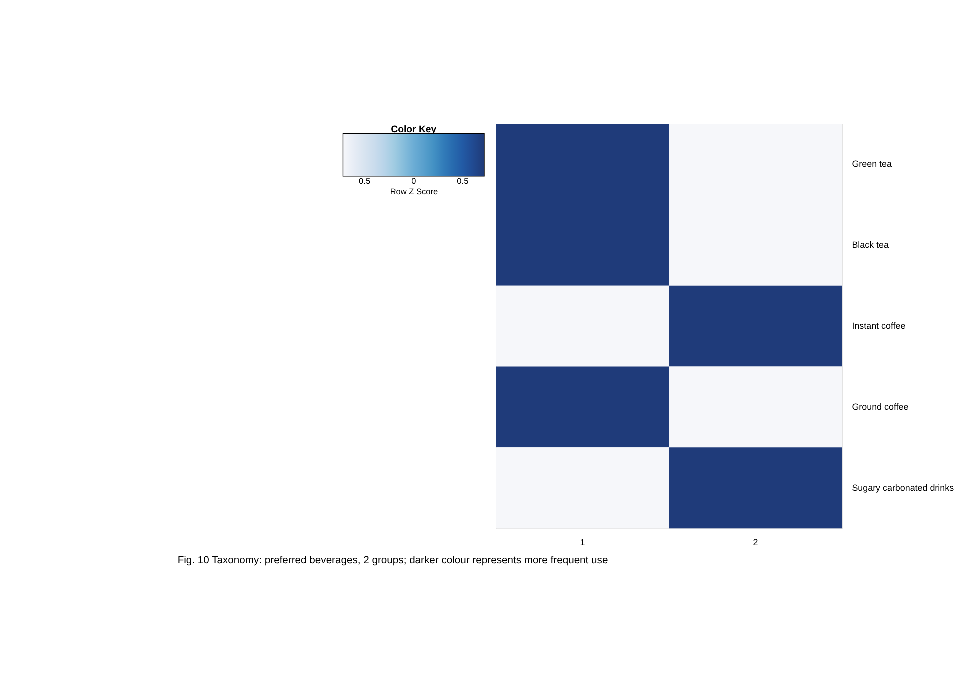 This screenshot has height=680, width=958. What do you see at coordinates (903, 487) in the screenshot?
I see `y-tick-label: Sugary carbonated drinks` at bounding box center [903, 487].